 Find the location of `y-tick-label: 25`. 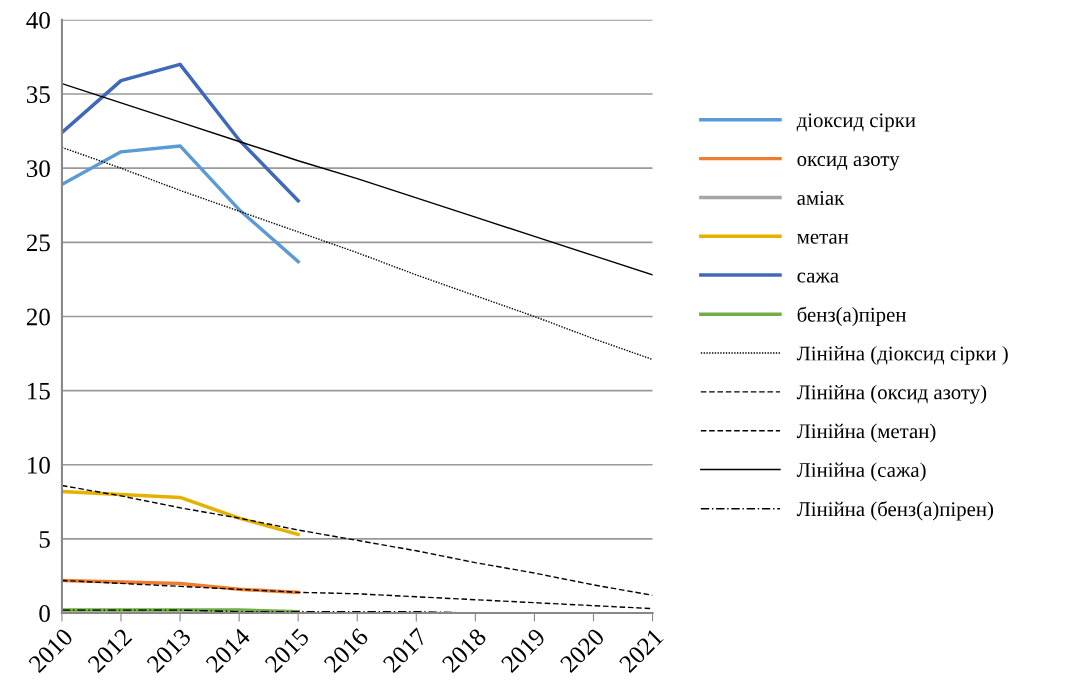

y-tick-label: 25 is located at coordinates (38, 243).